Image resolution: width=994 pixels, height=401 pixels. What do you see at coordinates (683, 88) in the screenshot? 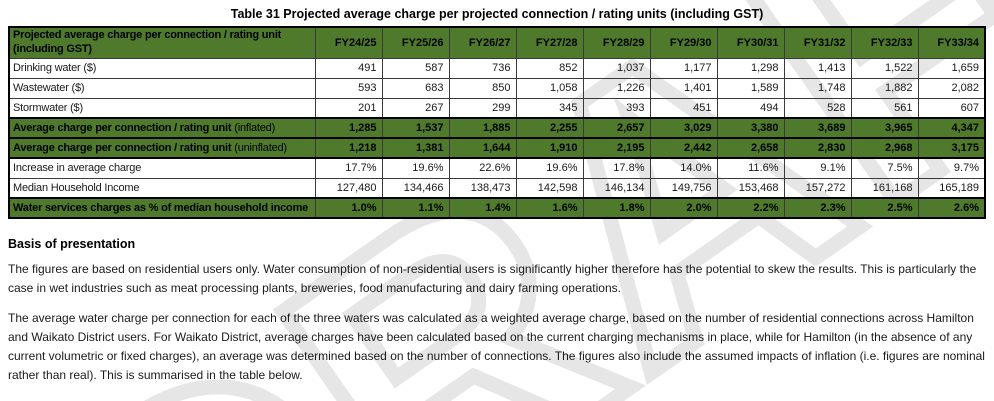
I see `value-cell: 1,401` at bounding box center [683, 88].